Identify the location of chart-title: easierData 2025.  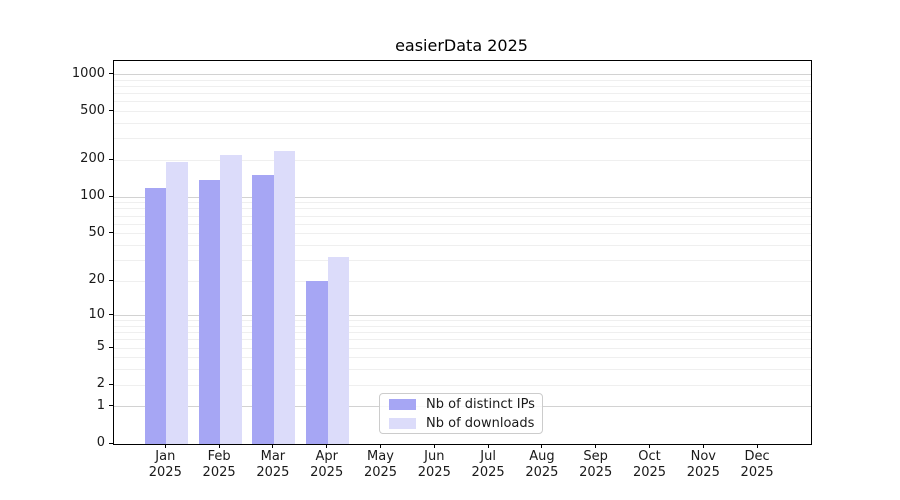
(461, 45).